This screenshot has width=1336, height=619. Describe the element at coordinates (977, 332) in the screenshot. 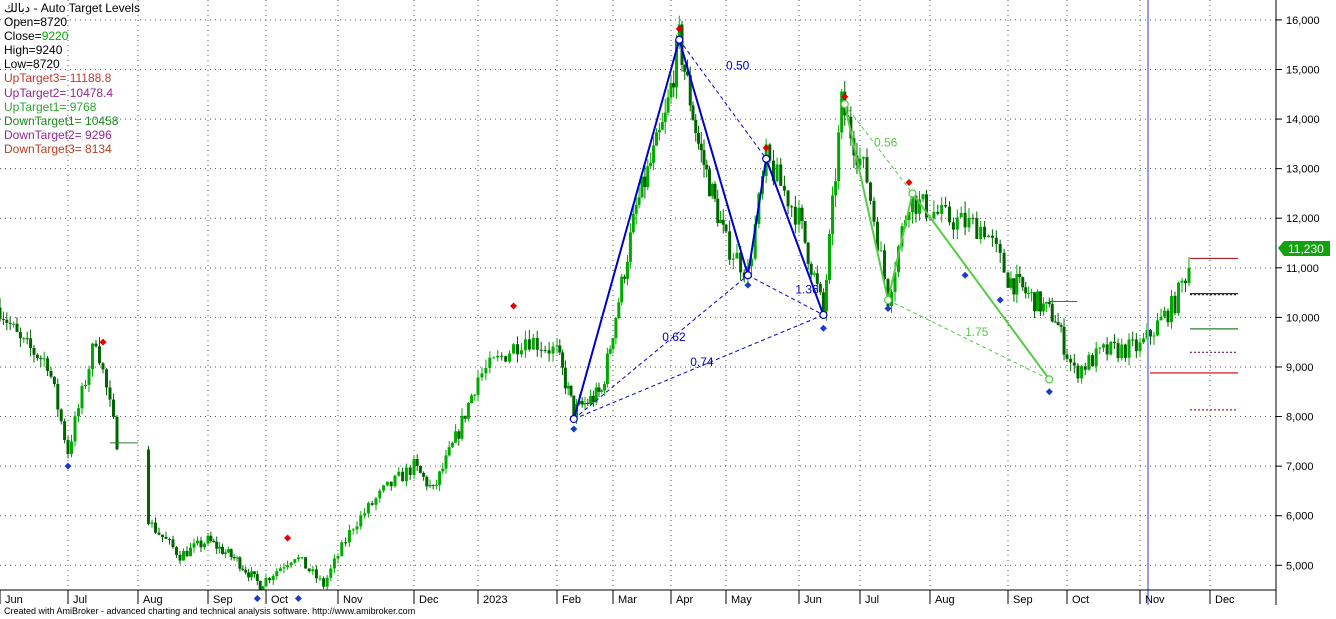

I see `ratio-label: 1.75` at that location.